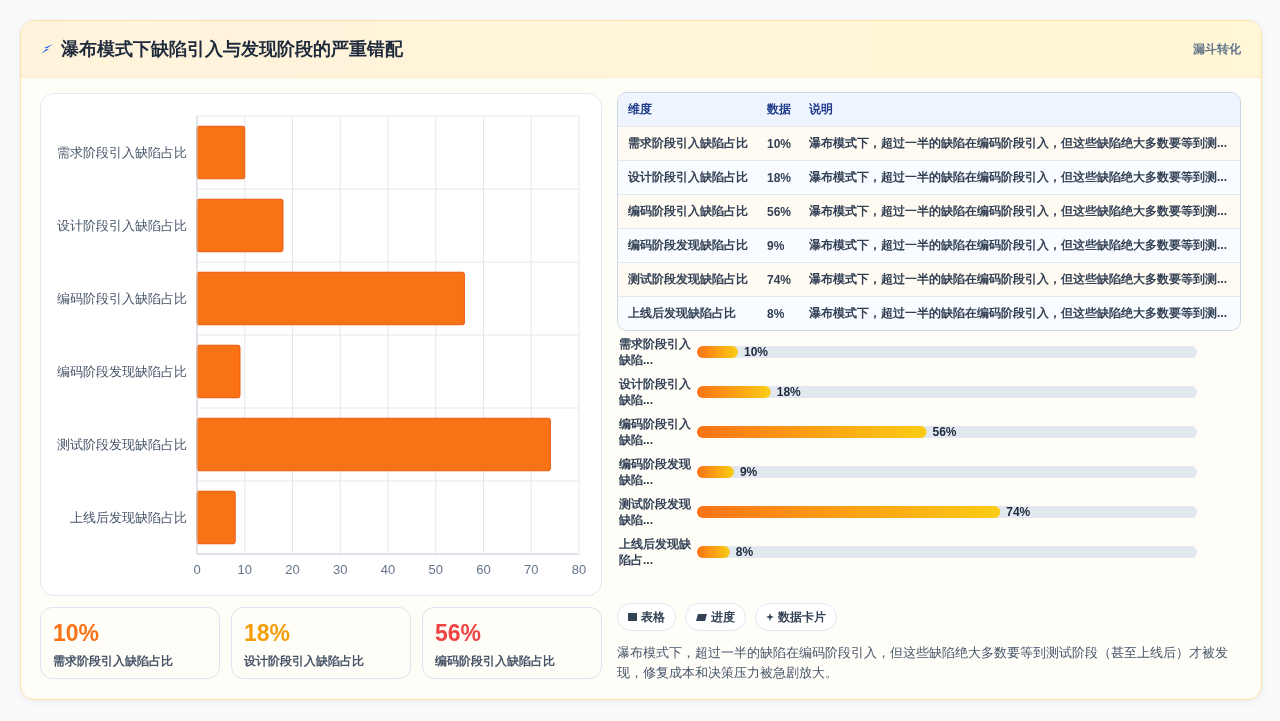 The width and height of the screenshot is (1280, 721). Describe the element at coordinates (340, 569) in the screenshot. I see `x-tick-label: 30` at that location.